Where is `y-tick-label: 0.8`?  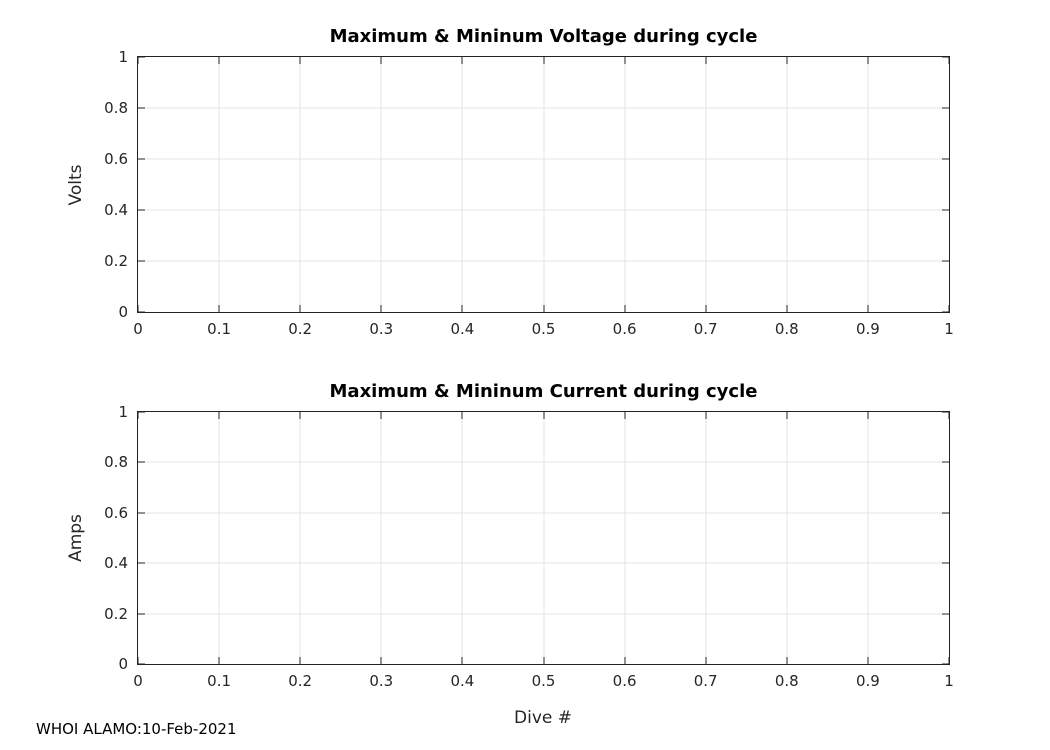
y-tick-label: 0.8 is located at coordinates (116, 462).